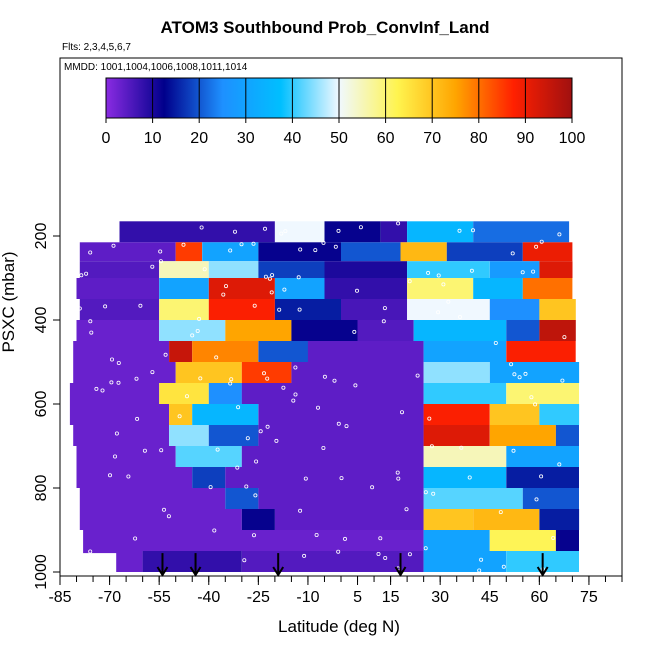 This screenshot has height=650, width=650. What do you see at coordinates (199, 138) in the screenshot?
I see `colorbar-tick-label: 20` at bounding box center [199, 138].